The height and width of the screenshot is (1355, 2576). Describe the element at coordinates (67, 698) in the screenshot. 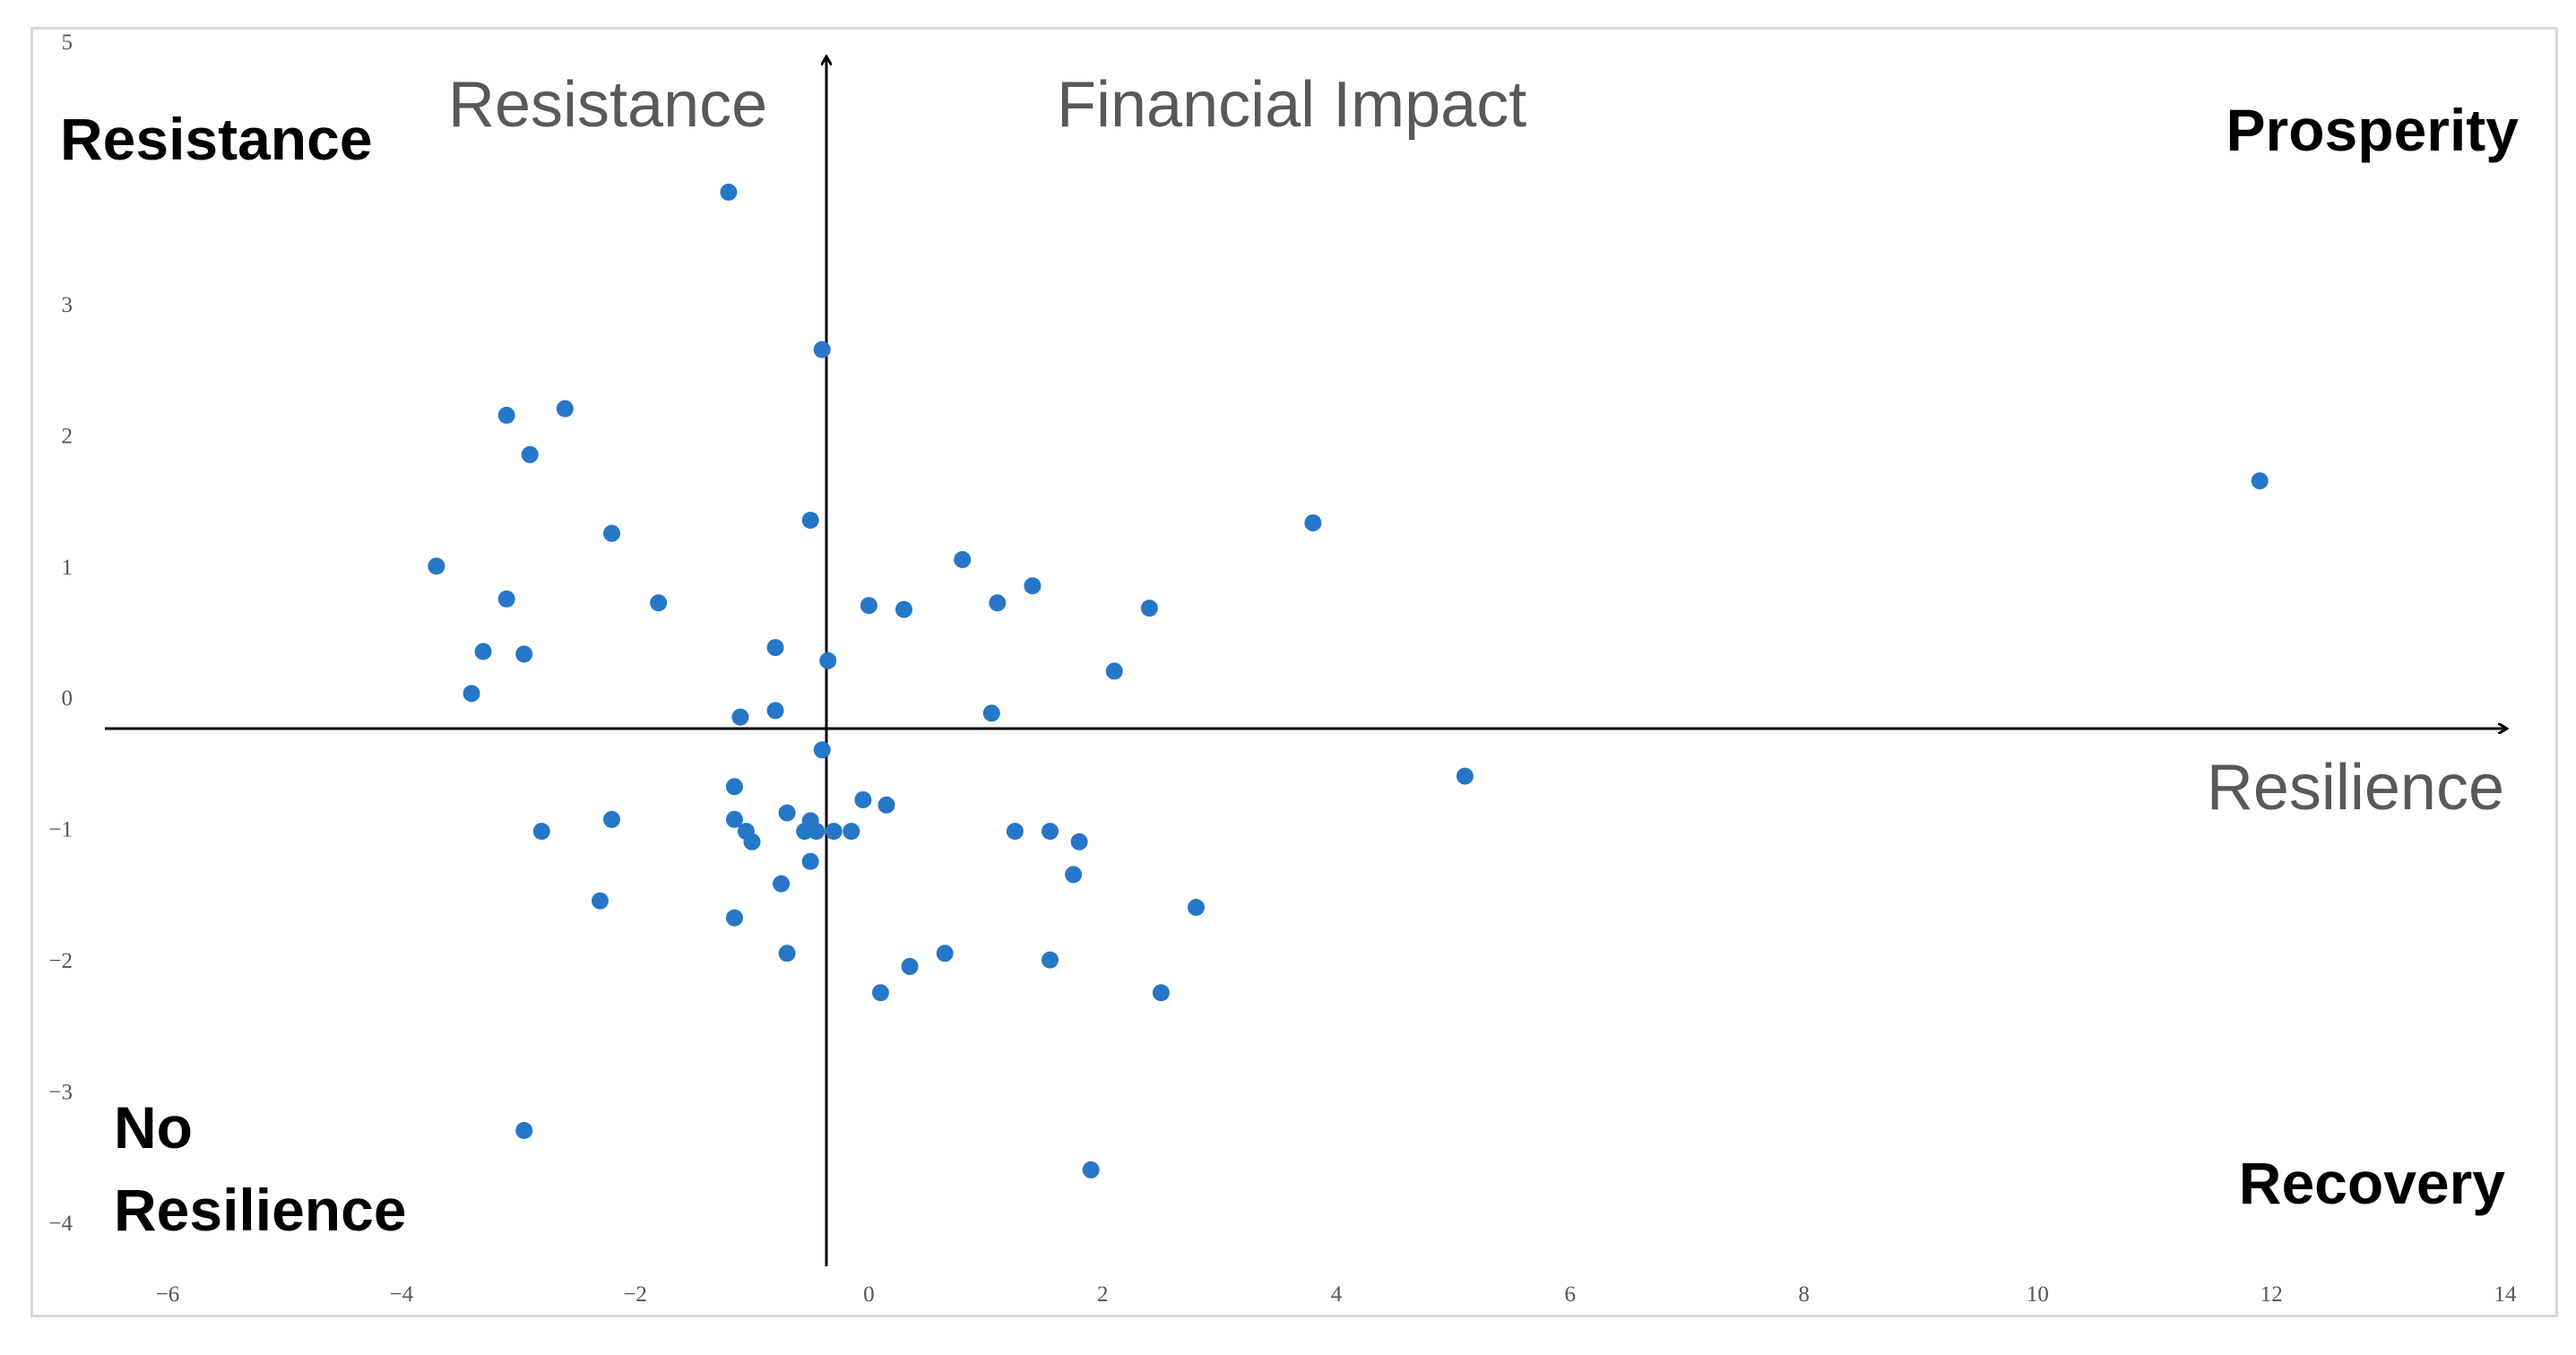

I see `y-tick-label: 0` at that location.